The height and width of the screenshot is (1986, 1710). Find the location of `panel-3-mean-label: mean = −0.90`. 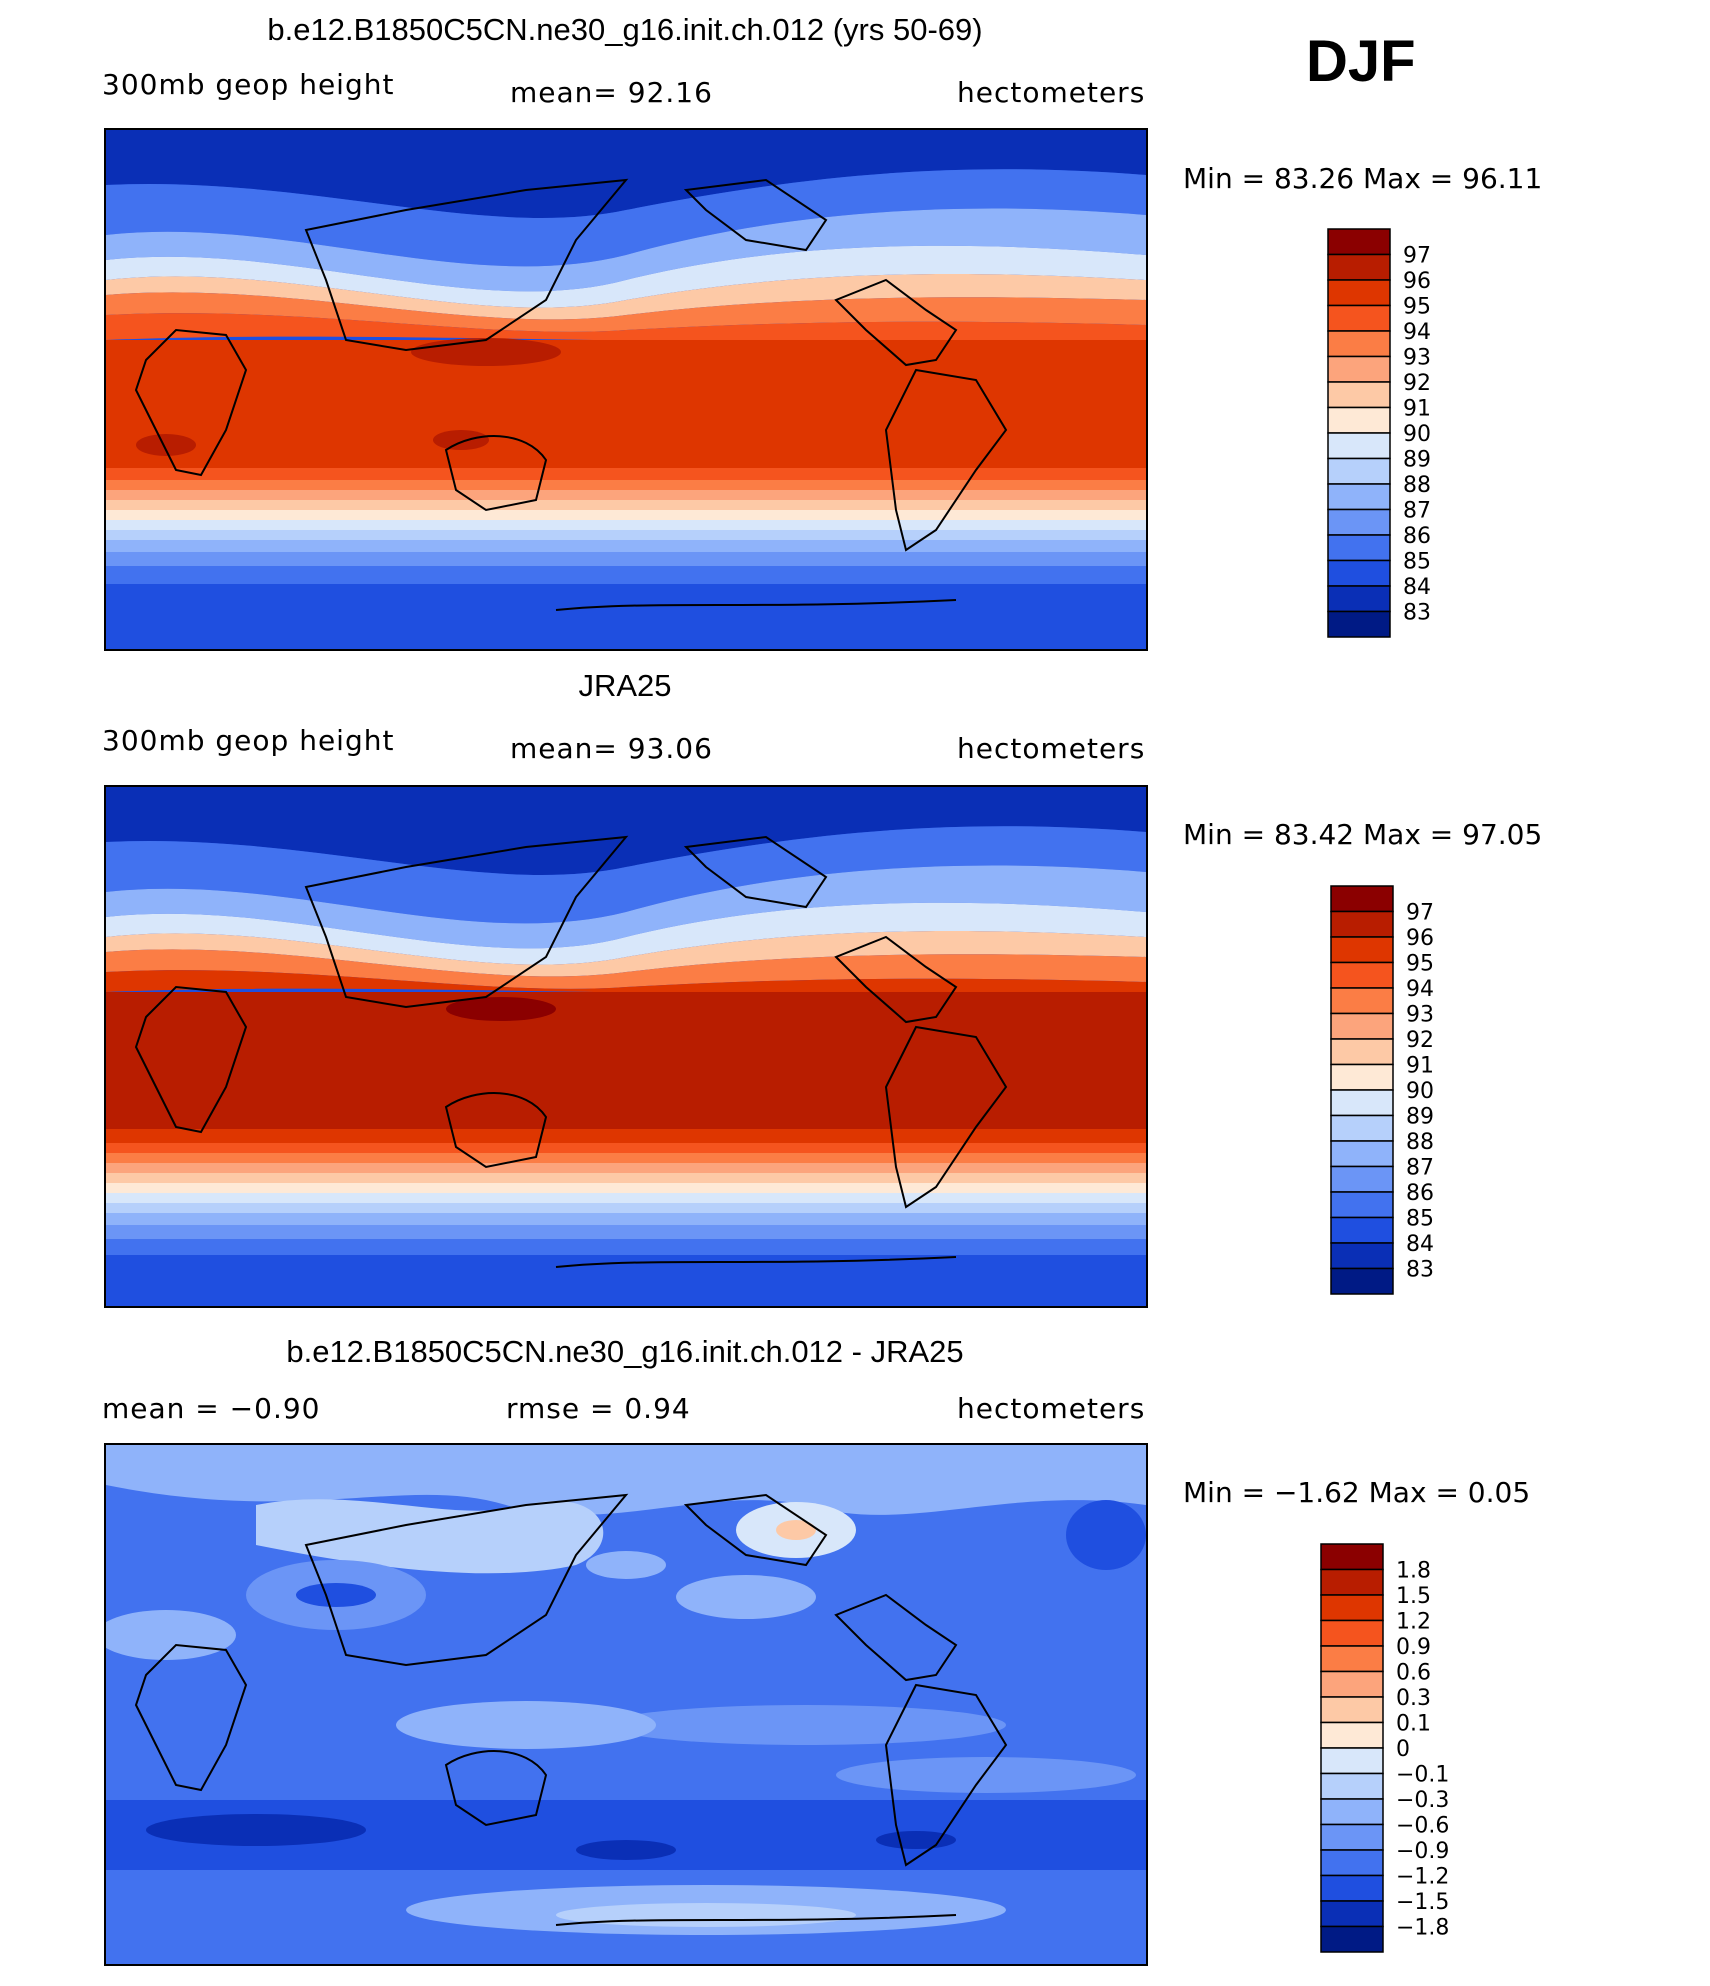

panel-3-mean-label: mean = −0.90 is located at coordinates (211, 1408).